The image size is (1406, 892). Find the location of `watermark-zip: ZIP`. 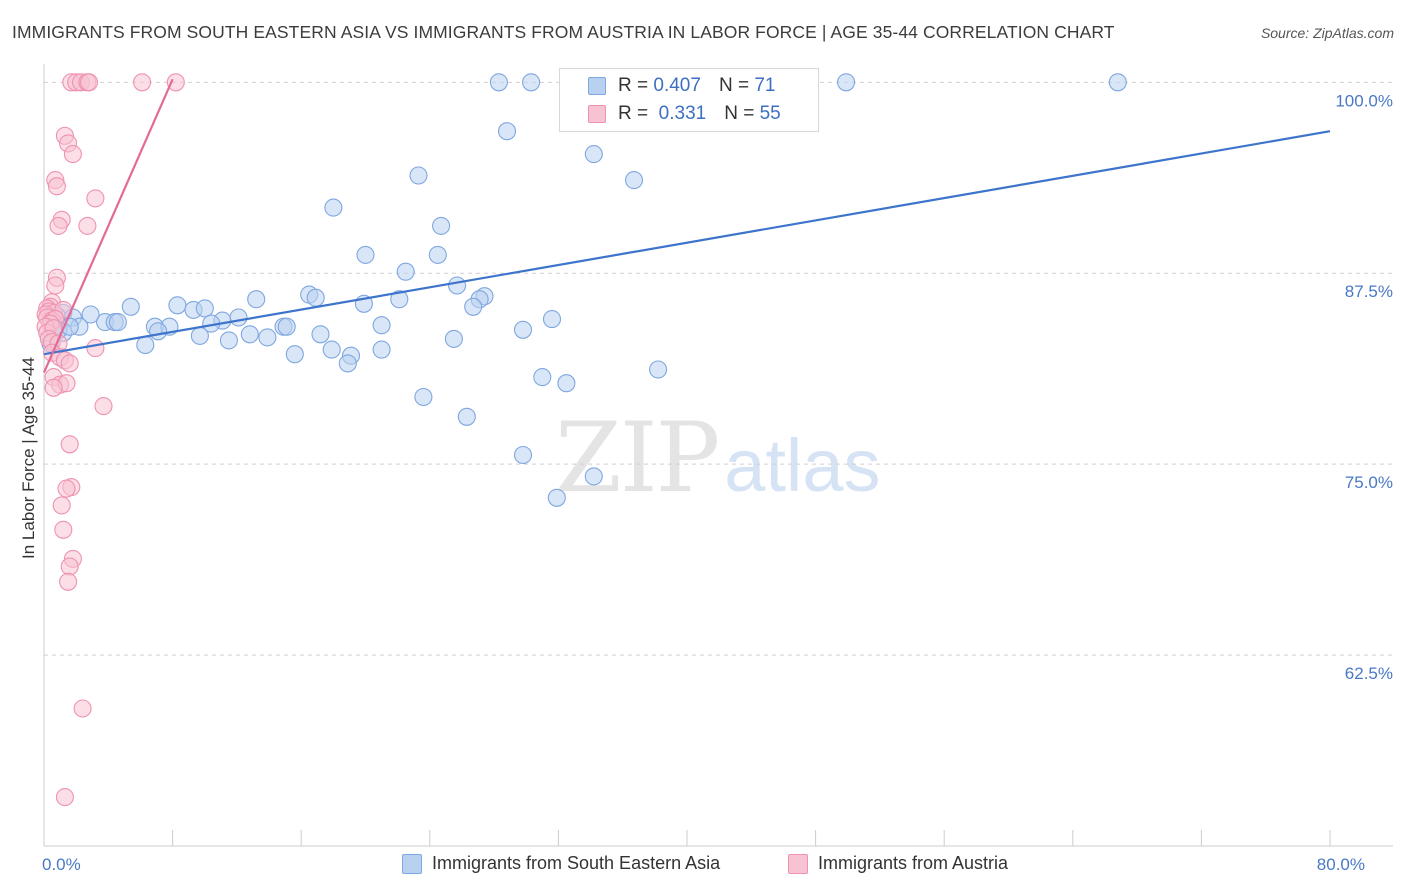

watermark-zip: ZIP is located at coordinates (637, 458).